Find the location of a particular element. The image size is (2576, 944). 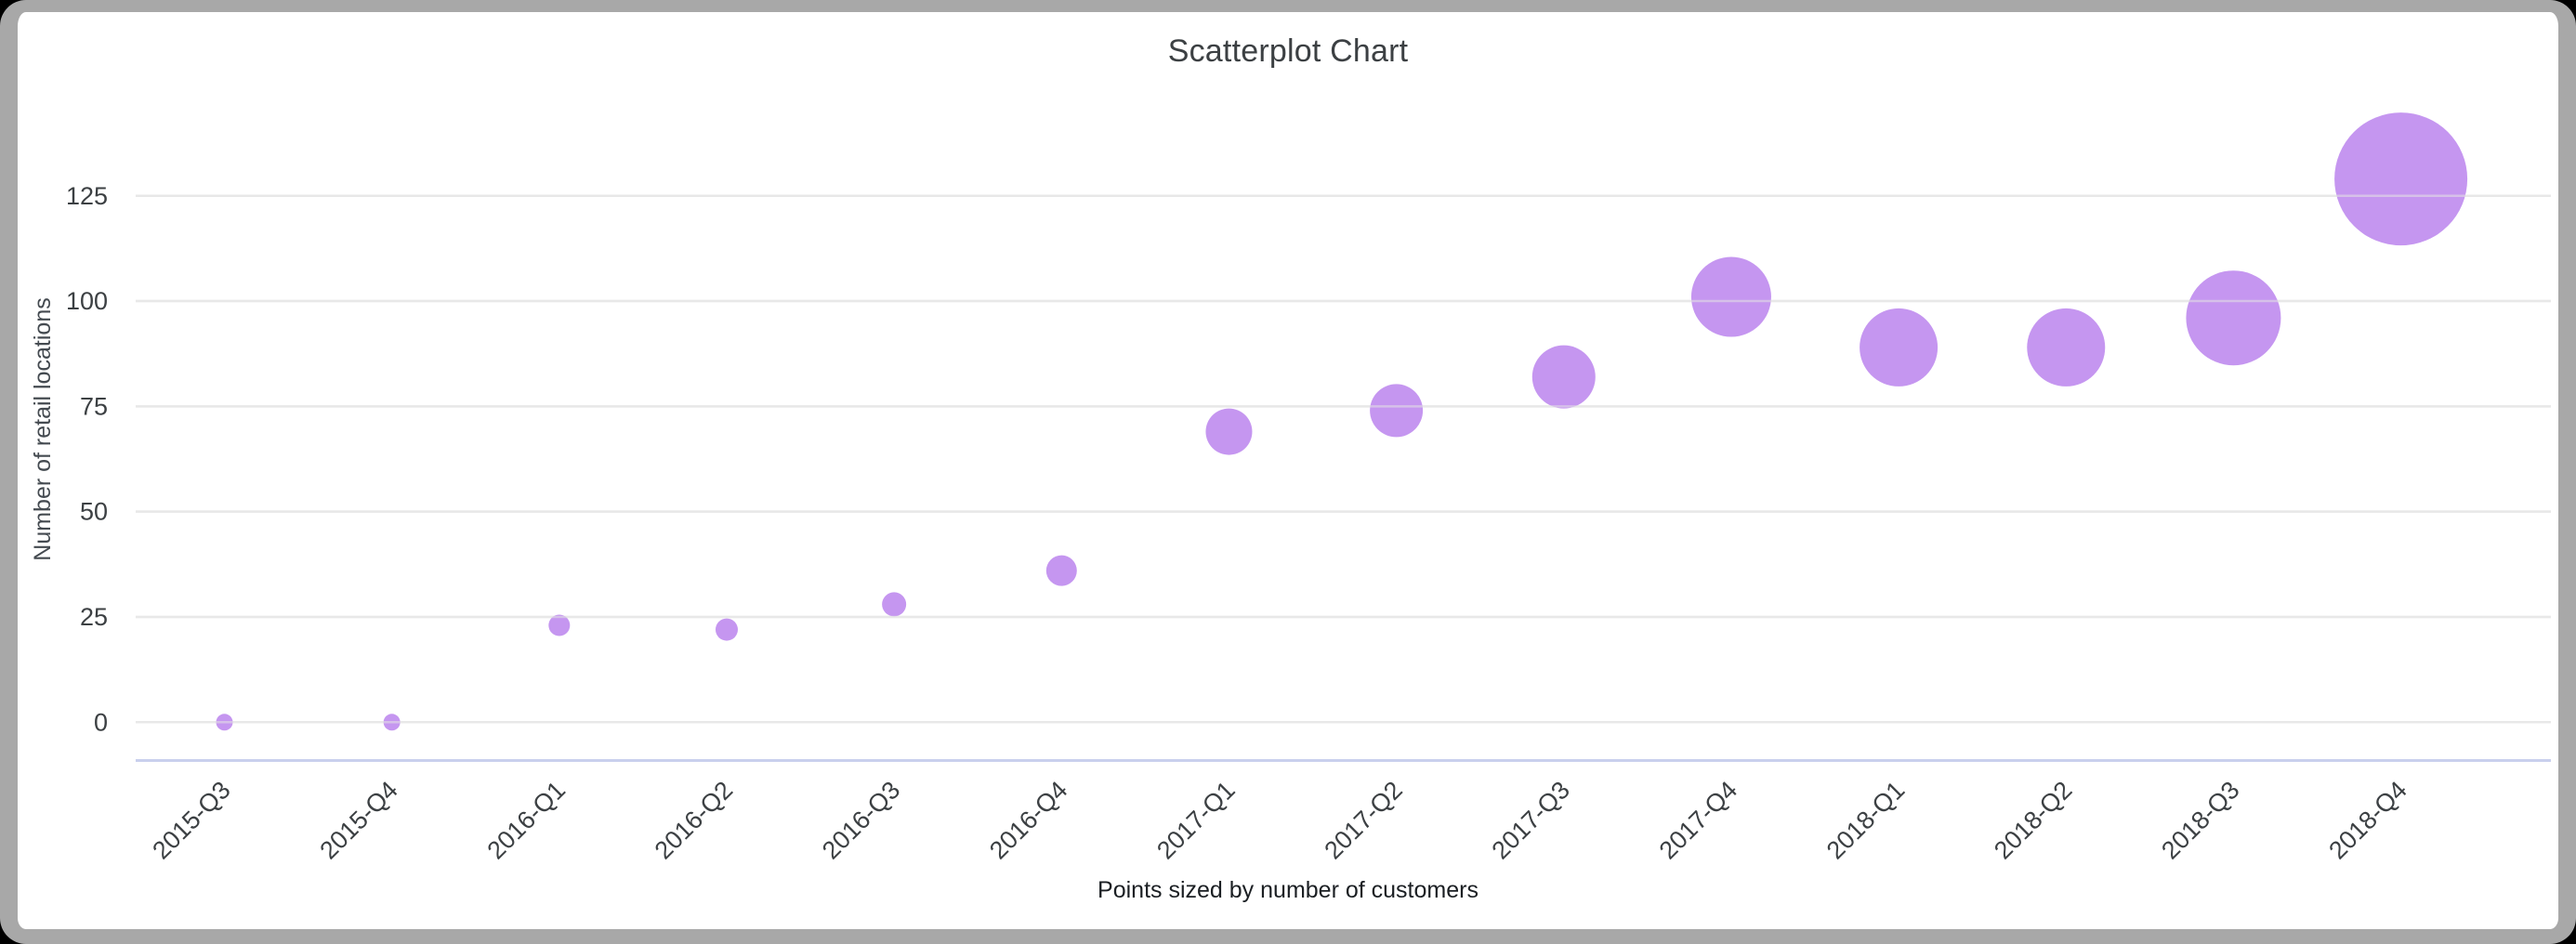

chart-caption: Points sized by number of customers is located at coordinates (1288, 890).